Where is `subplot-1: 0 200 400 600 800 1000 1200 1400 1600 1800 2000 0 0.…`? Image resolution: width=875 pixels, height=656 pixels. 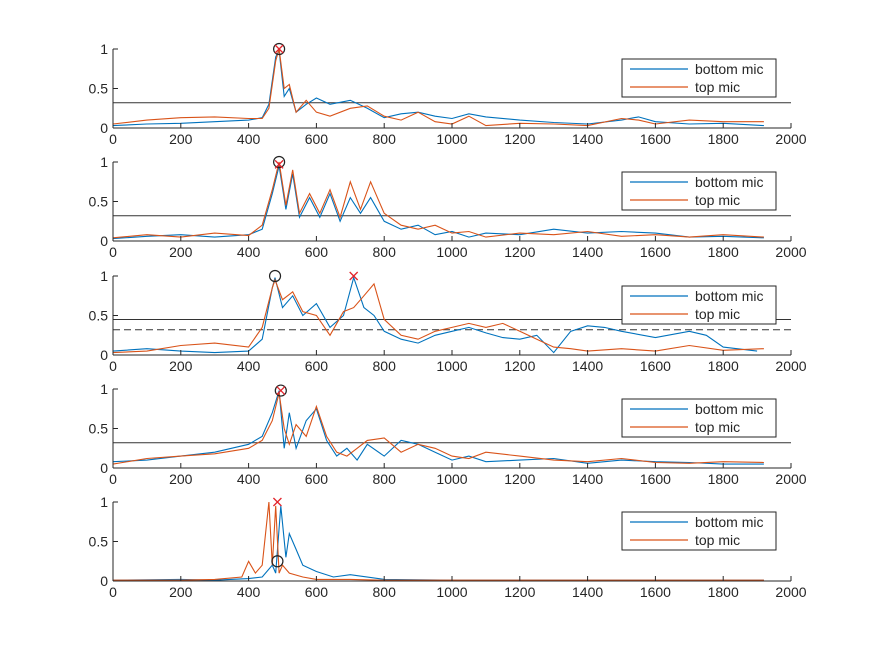
subplot-1: 0 200 400 600 800 1000 1200 1400 1600 1800 2000 0 0.… is located at coordinates (448, 94).